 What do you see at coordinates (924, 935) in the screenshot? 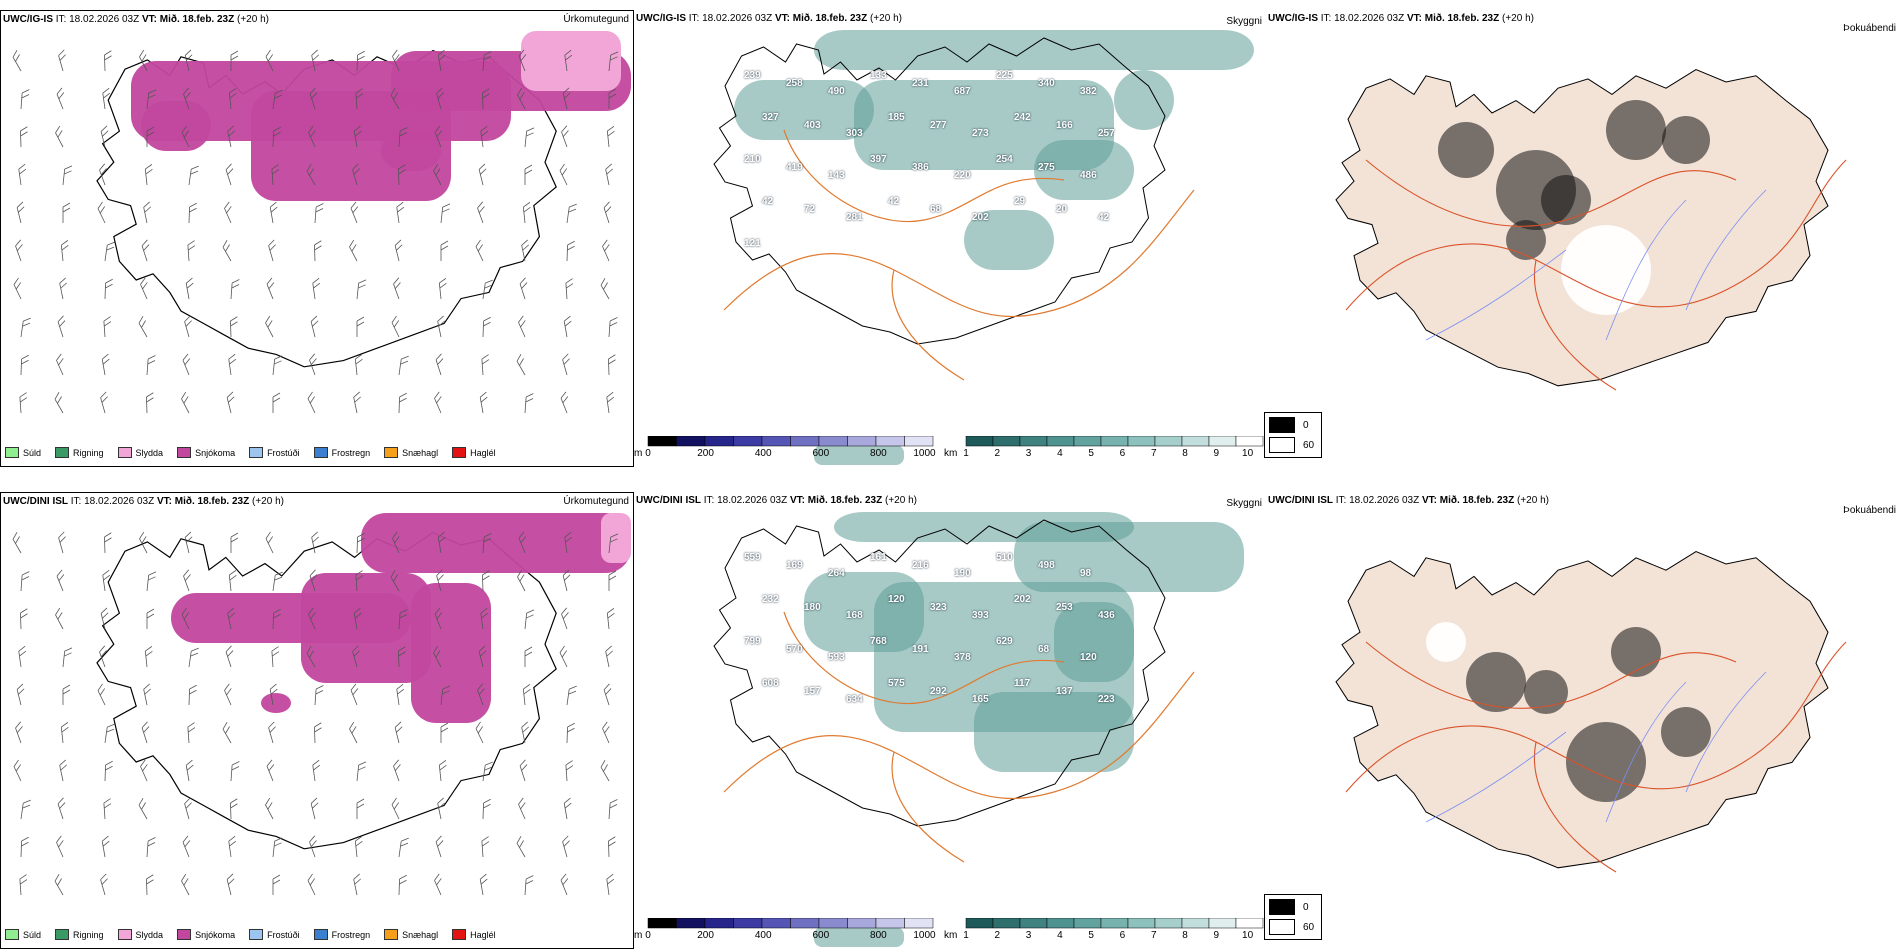
I see `tick-label: 1000` at bounding box center [924, 935].